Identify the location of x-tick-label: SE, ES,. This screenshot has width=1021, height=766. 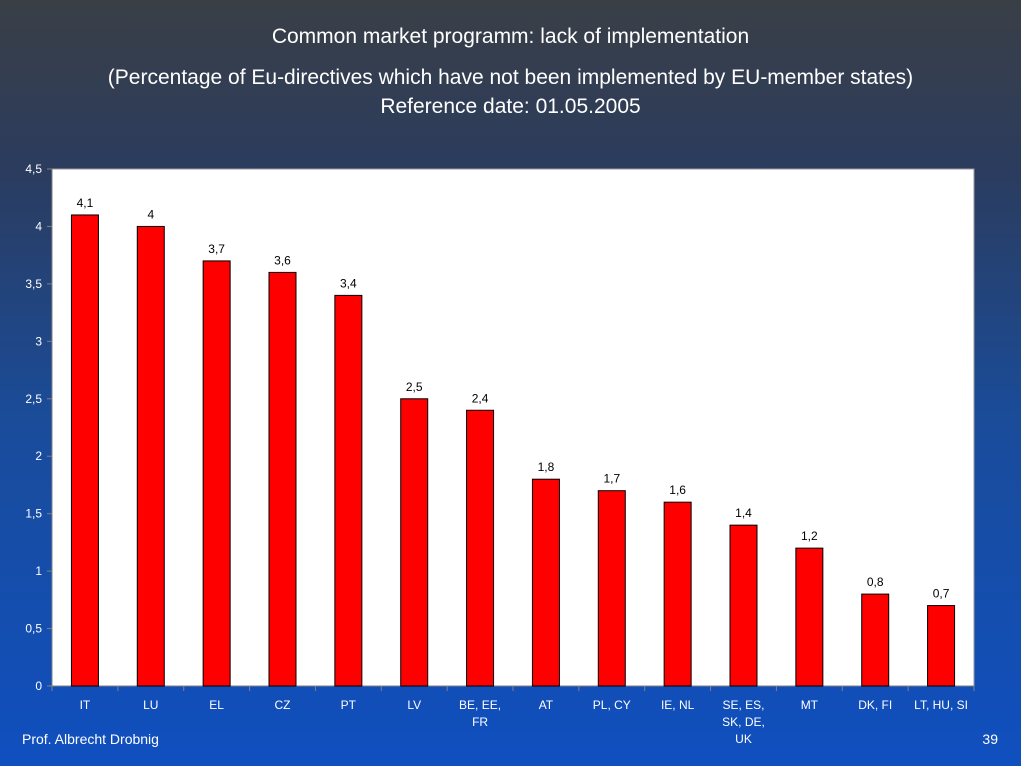
(743, 705).